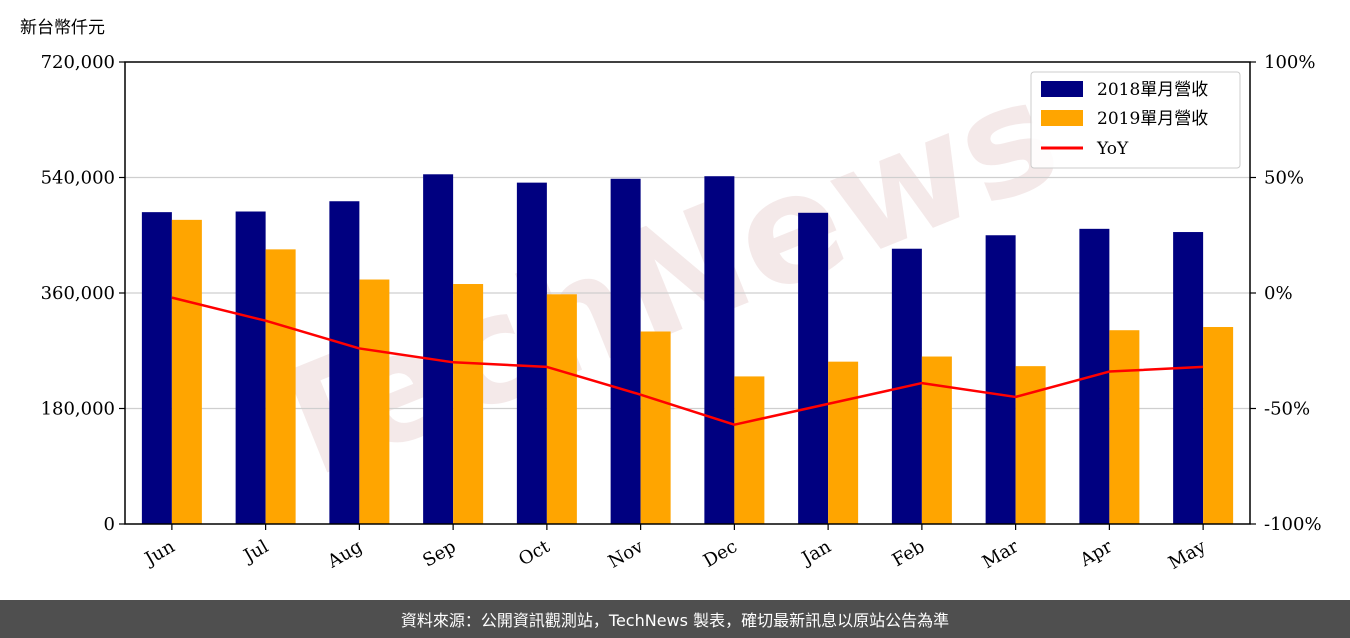 This screenshot has width=1350, height=638. I want to click on y-right-tick-label: -100%, so click(1293, 524).